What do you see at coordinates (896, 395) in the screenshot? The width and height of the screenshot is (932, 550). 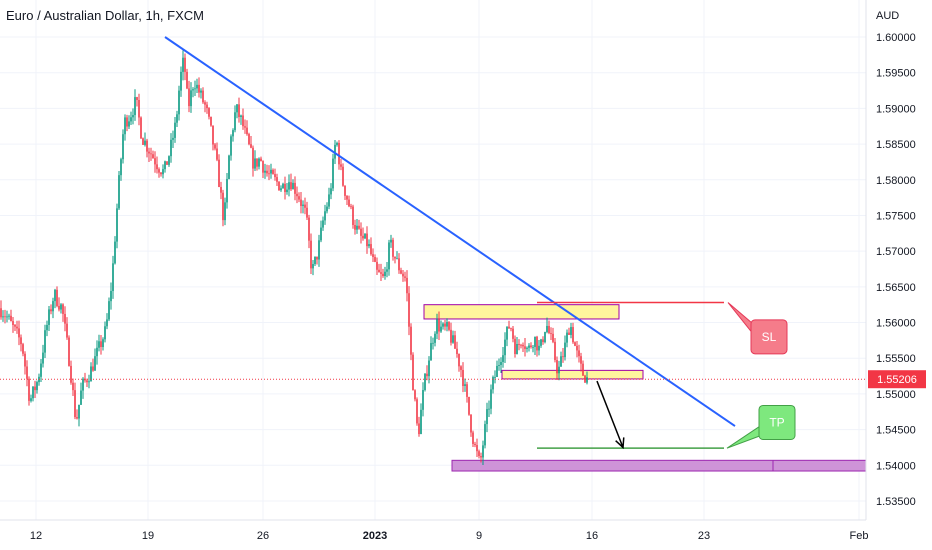 I see `y-tick-label: 1.55000` at bounding box center [896, 395].